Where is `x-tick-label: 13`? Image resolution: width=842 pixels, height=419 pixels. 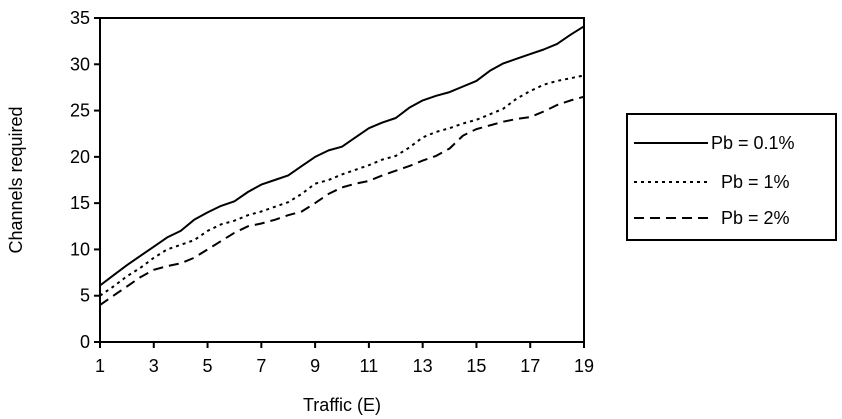 x-tick-label: 13 is located at coordinates (423, 366).